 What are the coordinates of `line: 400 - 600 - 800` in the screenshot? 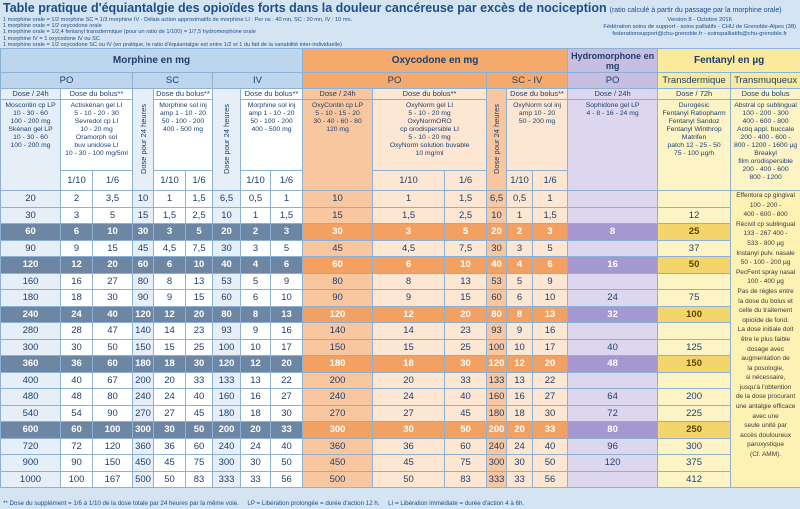 It's located at (765, 215).